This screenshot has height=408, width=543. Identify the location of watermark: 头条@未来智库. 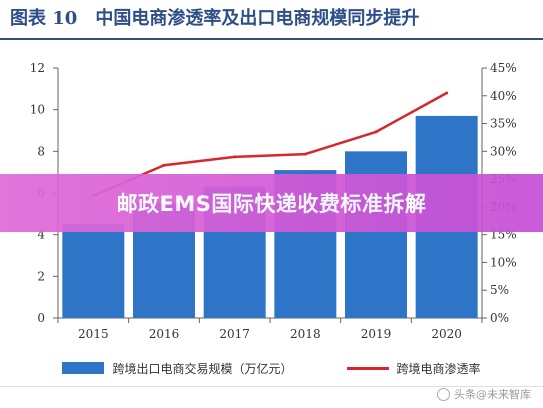
(484, 394).